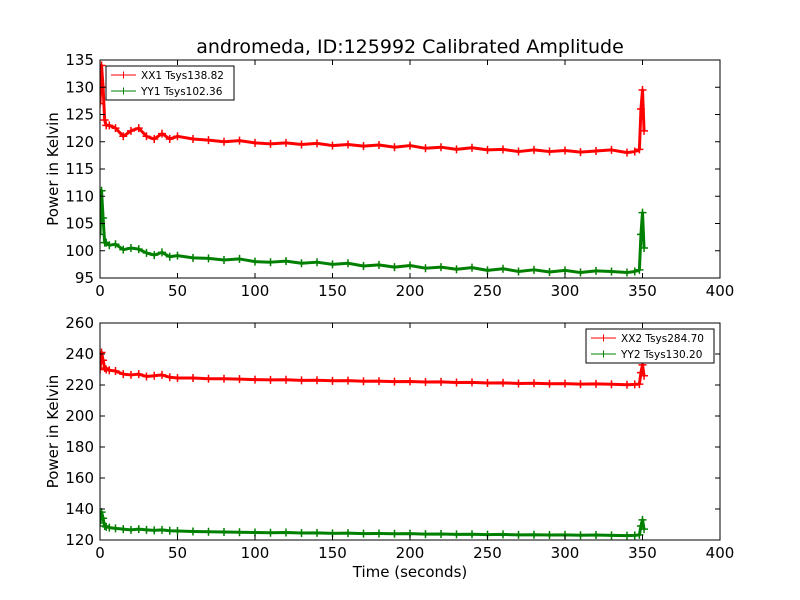  Describe the element at coordinates (84, 278) in the screenshot. I see `y-tick-label: 95` at that location.